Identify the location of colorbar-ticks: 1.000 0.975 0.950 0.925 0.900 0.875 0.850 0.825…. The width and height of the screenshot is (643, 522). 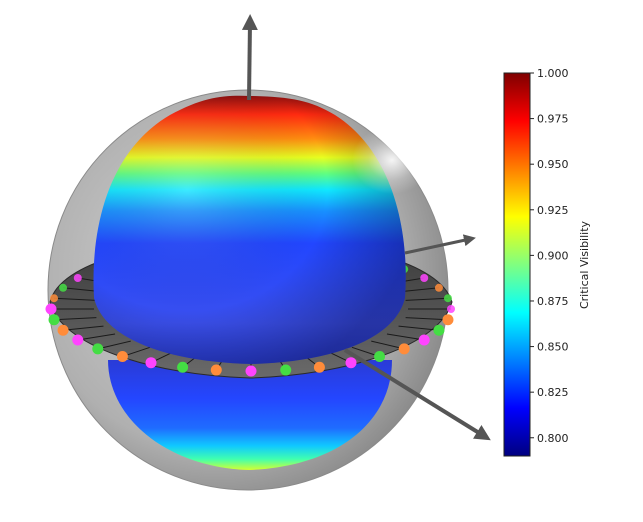
(549, 256).